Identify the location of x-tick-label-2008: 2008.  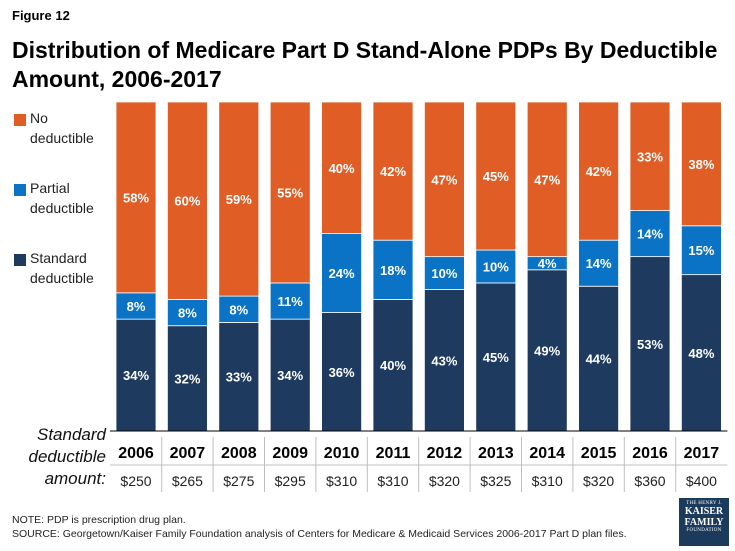
(239, 453).